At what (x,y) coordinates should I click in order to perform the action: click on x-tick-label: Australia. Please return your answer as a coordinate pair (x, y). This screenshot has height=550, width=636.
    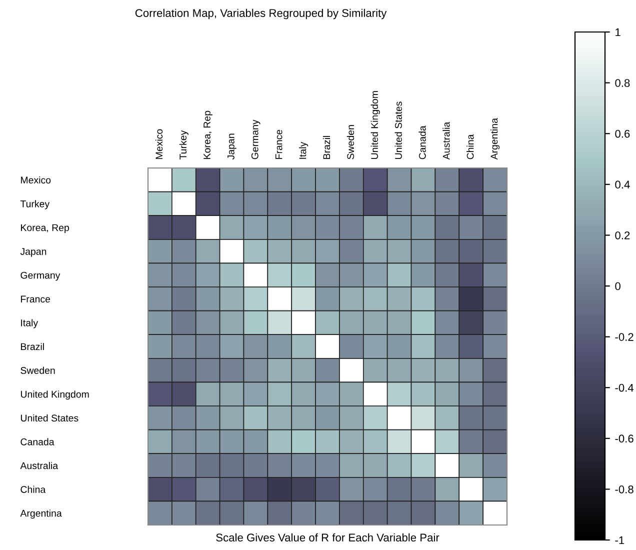
    Looking at the image, I should click on (446, 141).